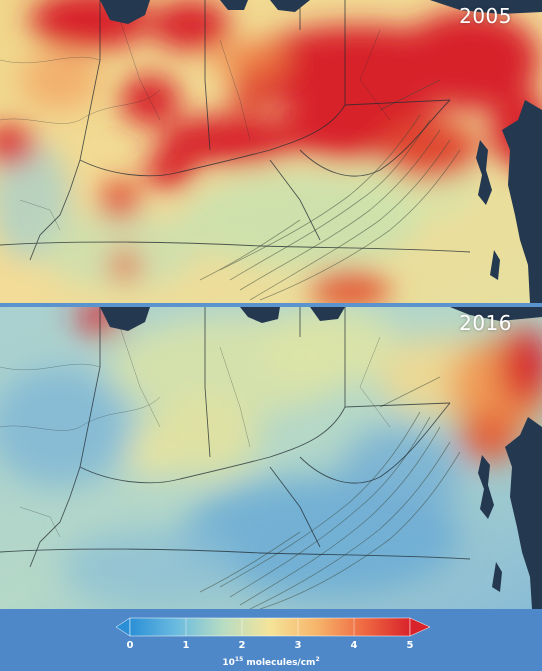  What do you see at coordinates (271, 305) in the screenshot?
I see `panel-divider` at bounding box center [271, 305].